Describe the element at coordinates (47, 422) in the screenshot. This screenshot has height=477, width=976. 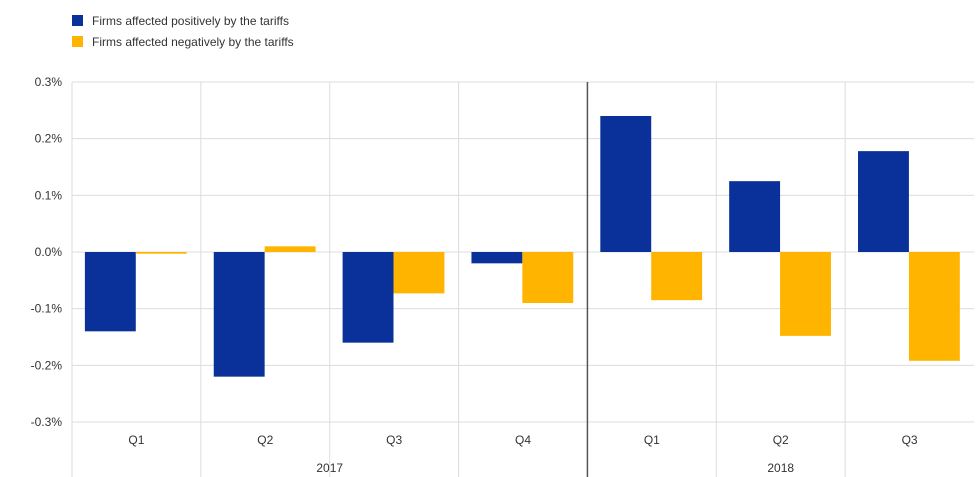
I see `y-tick-label: -0.3%` at that location.